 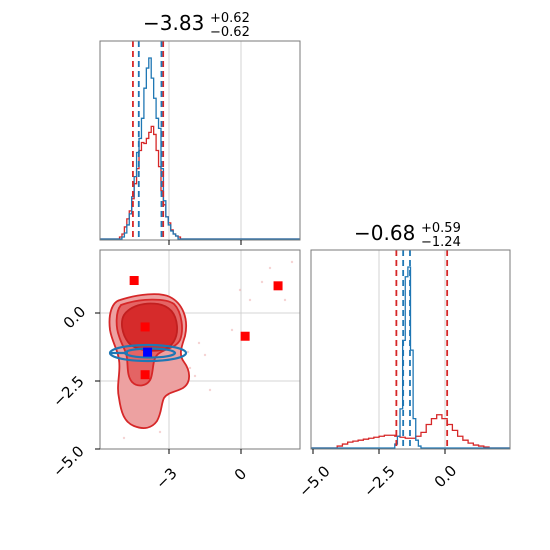 I want to click on hist-1-title-main: −3.83, so click(x=173, y=23).